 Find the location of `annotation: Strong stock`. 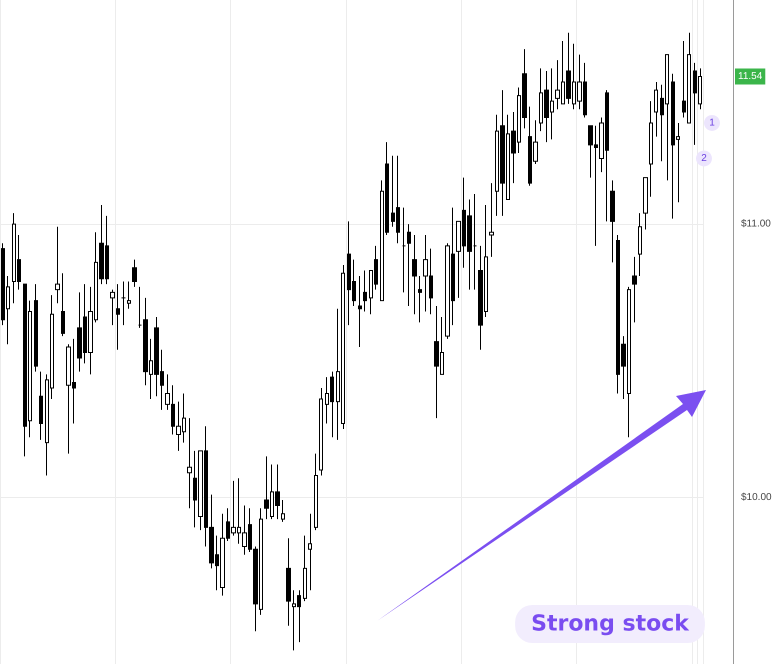

annotation: Strong stock is located at coordinates (610, 624).